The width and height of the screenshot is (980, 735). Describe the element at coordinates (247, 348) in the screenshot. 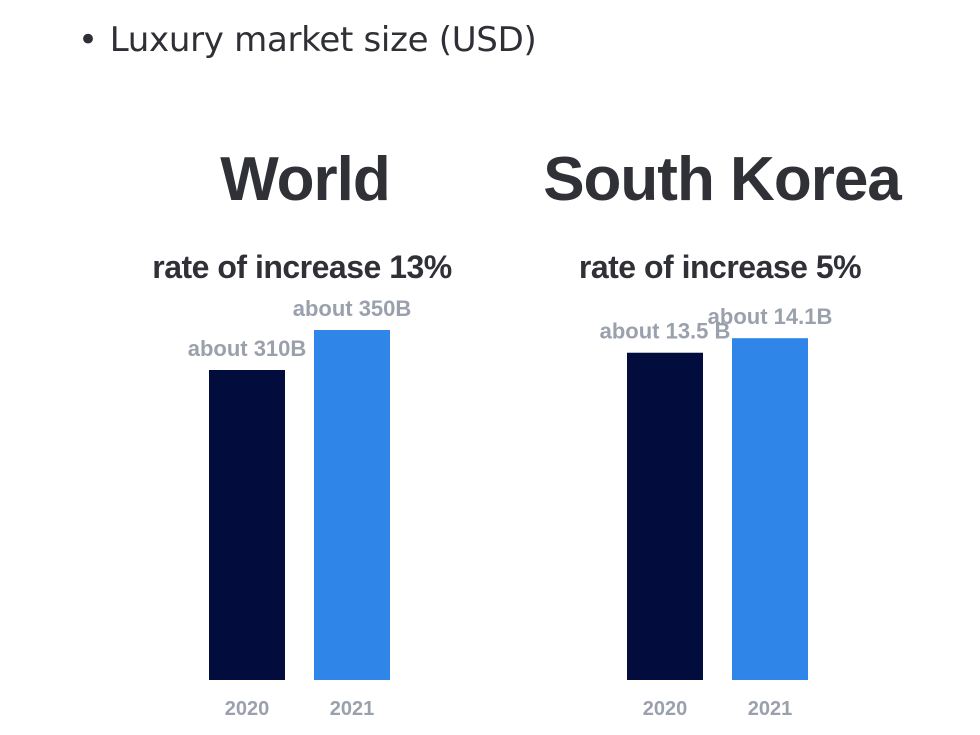

I see `data-label-2020: about 310B` at that location.